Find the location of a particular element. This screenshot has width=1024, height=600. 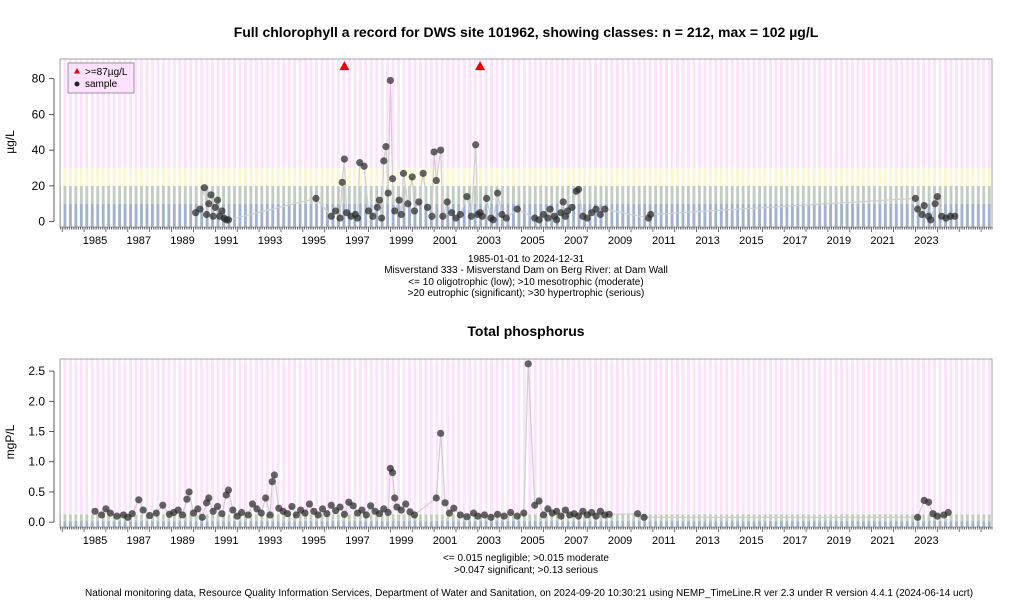

x-tick-label: 2009 is located at coordinates (620, 241).